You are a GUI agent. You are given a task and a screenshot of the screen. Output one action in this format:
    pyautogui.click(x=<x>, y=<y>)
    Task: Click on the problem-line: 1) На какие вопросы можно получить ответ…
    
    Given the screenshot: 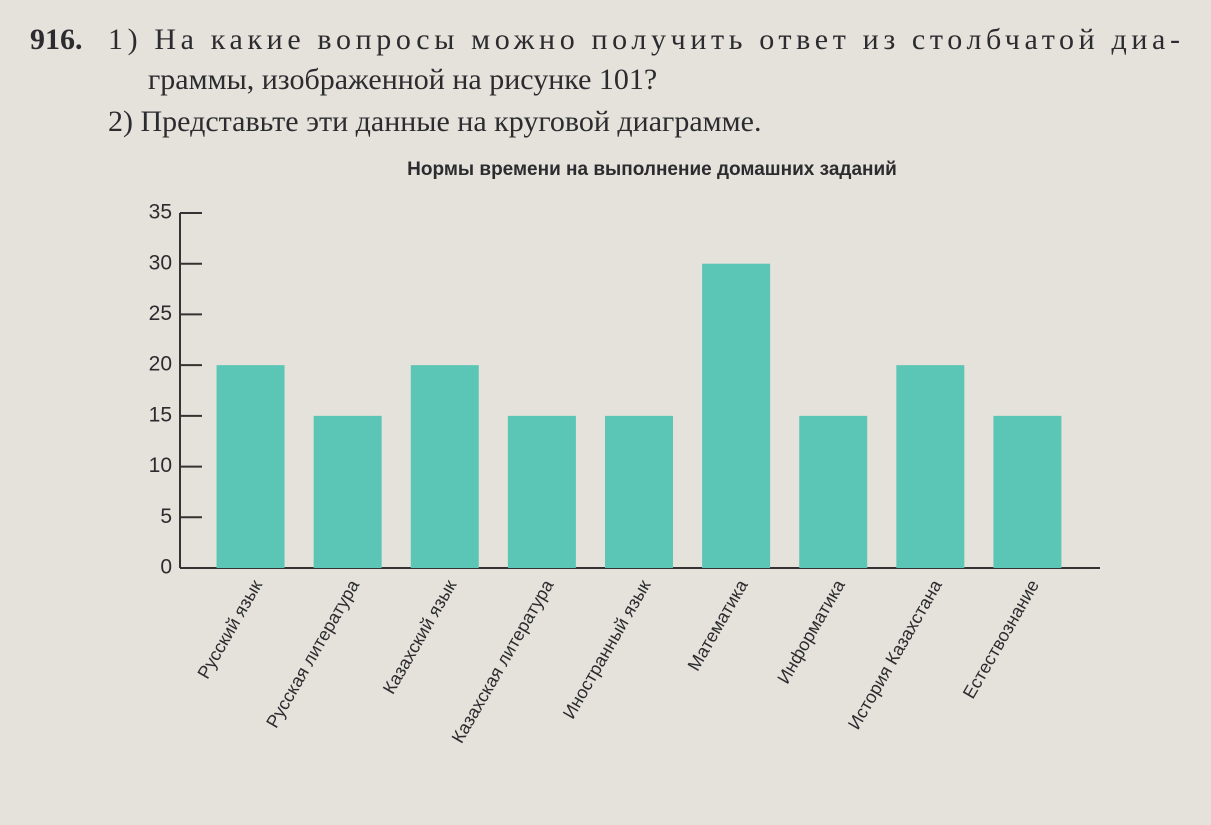 What is the action you would take?
    pyautogui.click(x=644, y=39)
    